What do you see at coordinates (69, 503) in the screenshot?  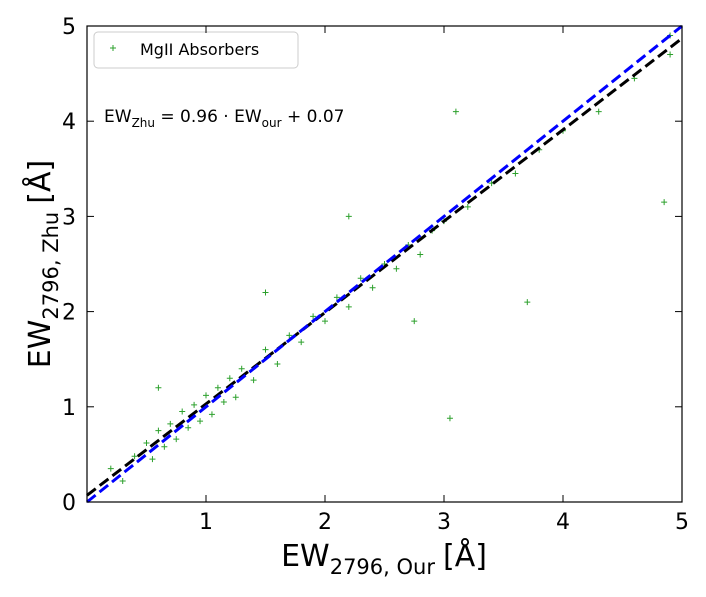 I see `y-tick-label: 0` at bounding box center [69, 503].